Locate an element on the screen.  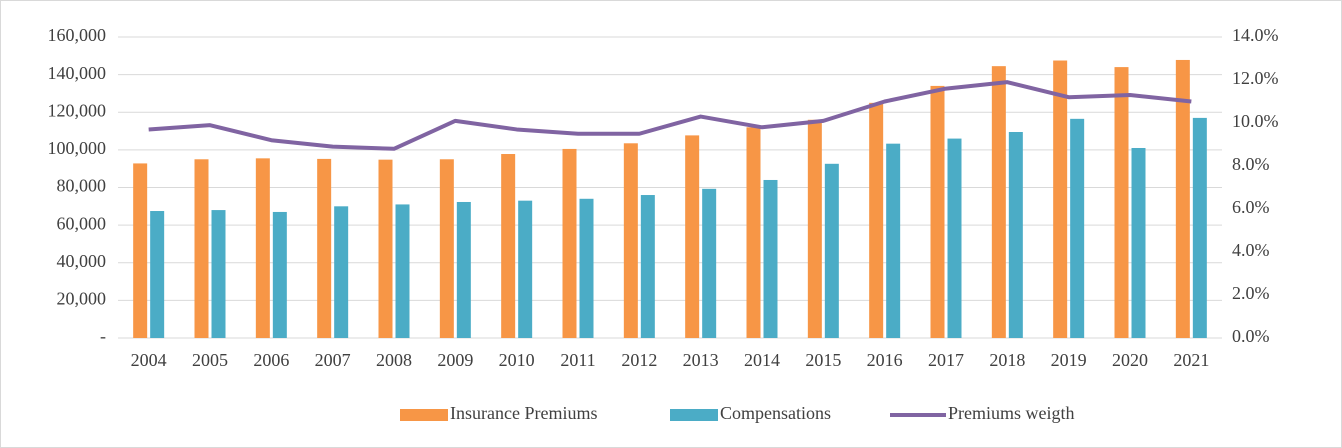
y-tick-label: 40,000 is located at coordinates (82, 261).